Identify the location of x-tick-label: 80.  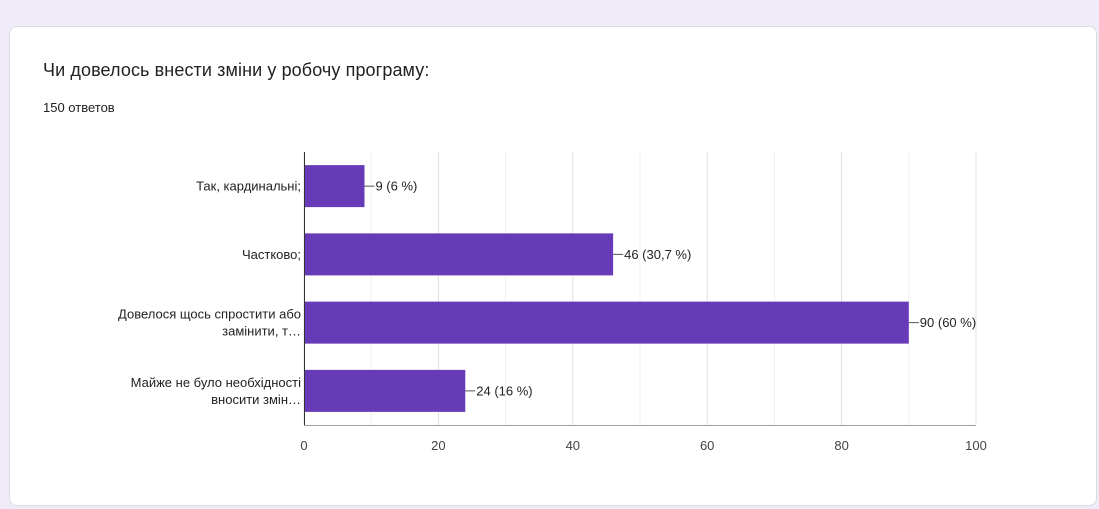
(841, 445).